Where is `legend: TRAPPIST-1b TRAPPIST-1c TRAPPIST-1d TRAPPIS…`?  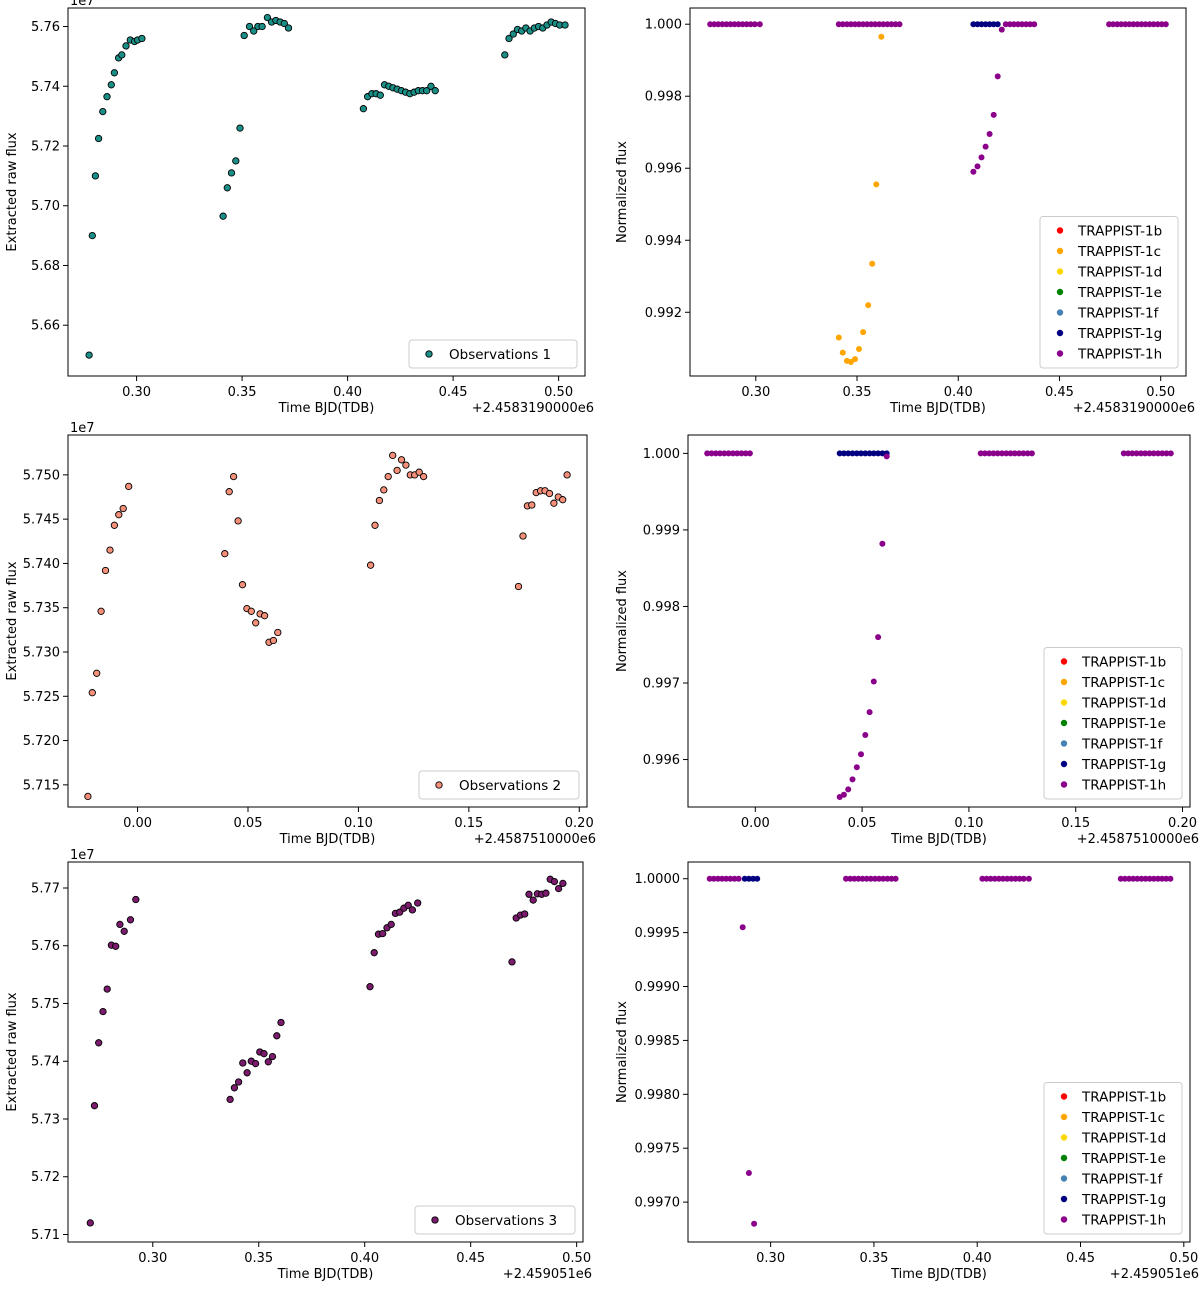
legend: TRAPPIST-1b TRAPPIST-1c TRAPPIST-1d TRAPPIS… is located at coordinates (1113, 723).